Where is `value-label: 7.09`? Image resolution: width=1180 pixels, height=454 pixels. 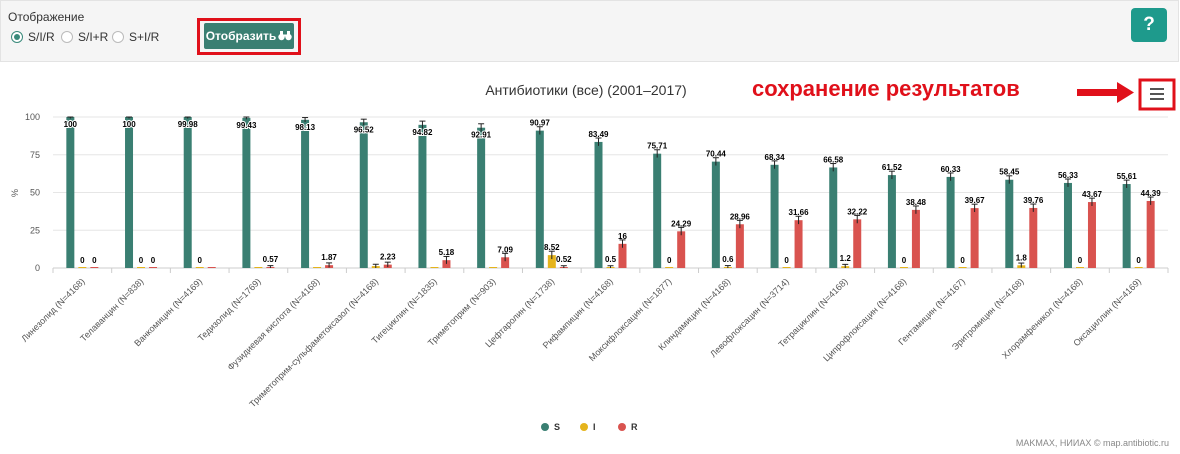 value-label: 7.09 is located at coordinates (505, 249).